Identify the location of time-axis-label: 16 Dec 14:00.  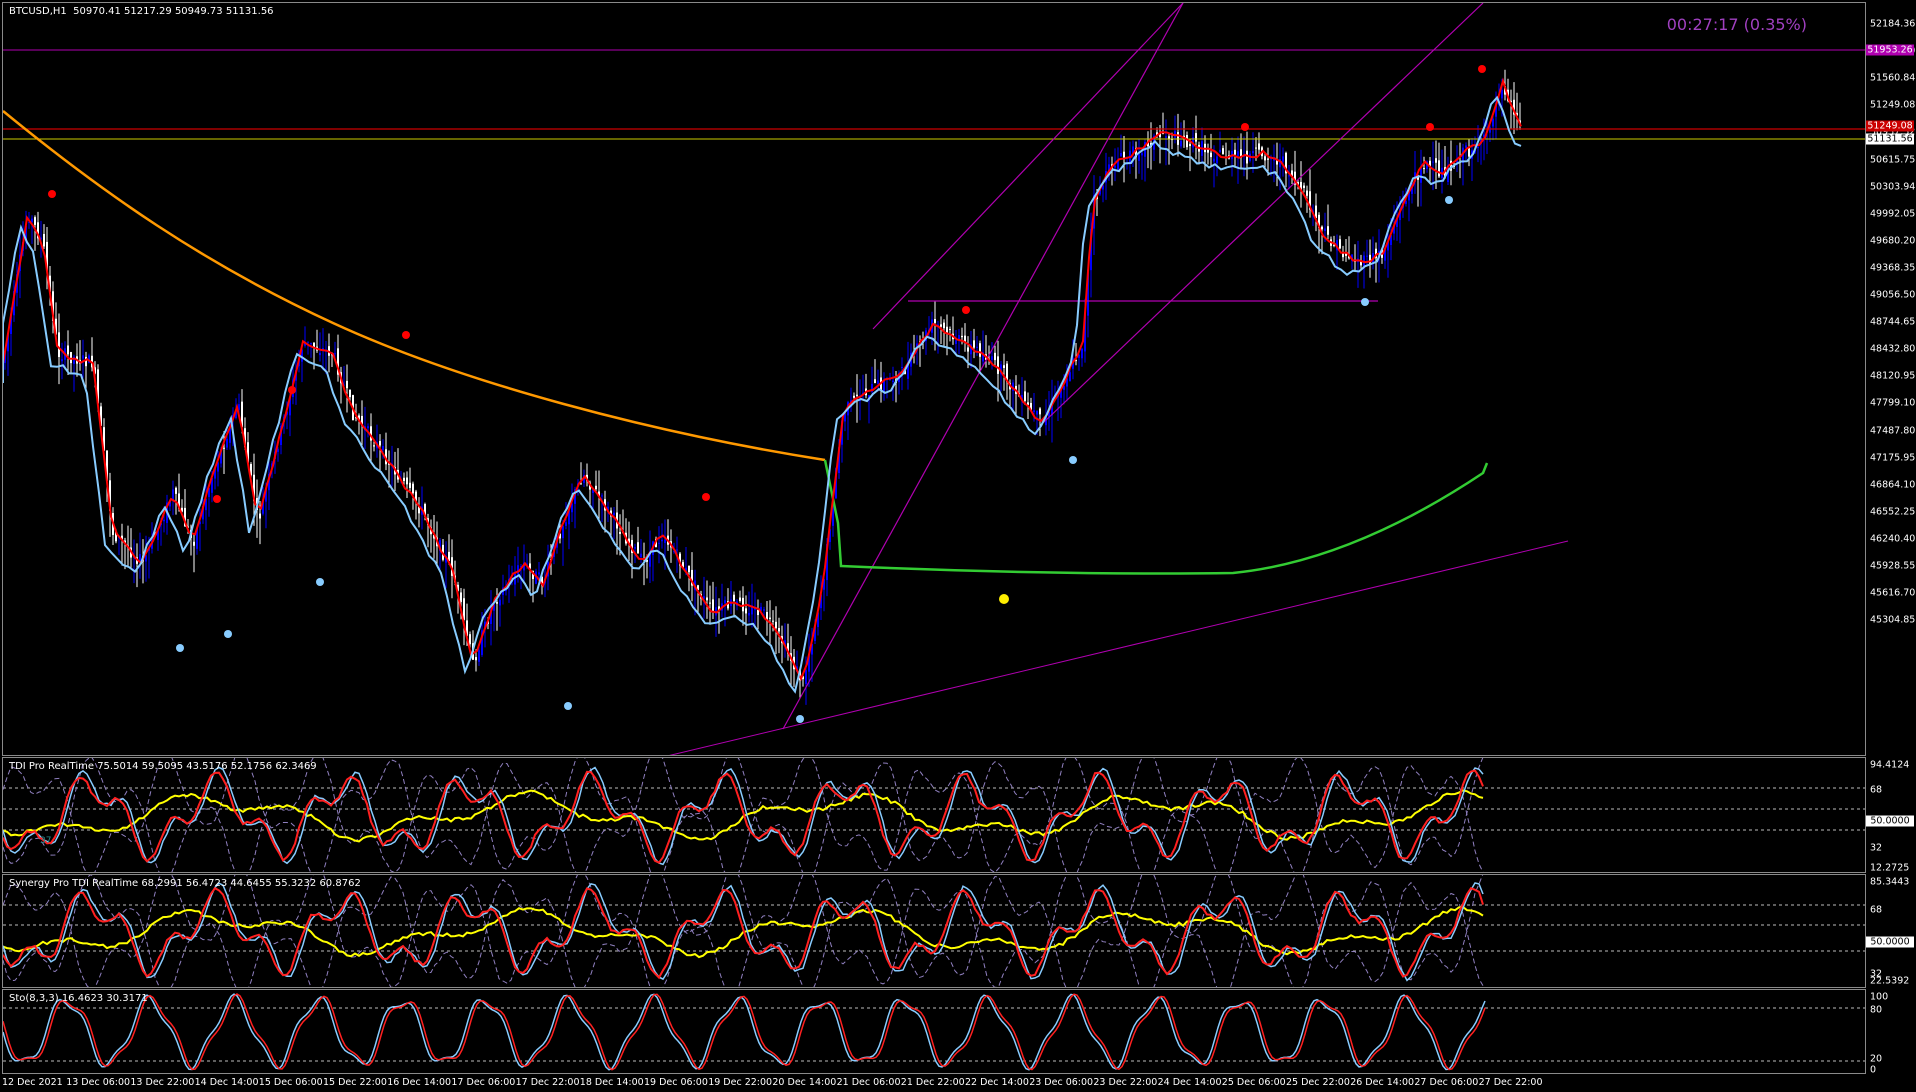
(419, 1082).